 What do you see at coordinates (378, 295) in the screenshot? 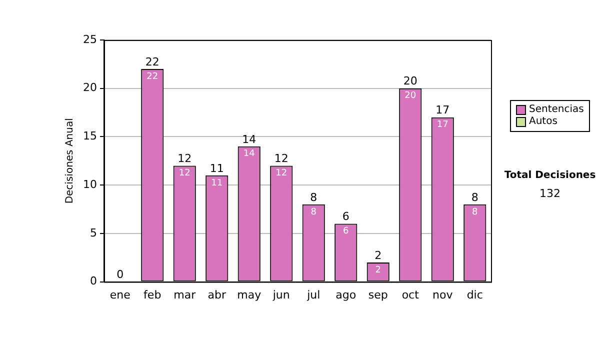
I see `x-tick-label: sep` at bounding box center [378, 295].